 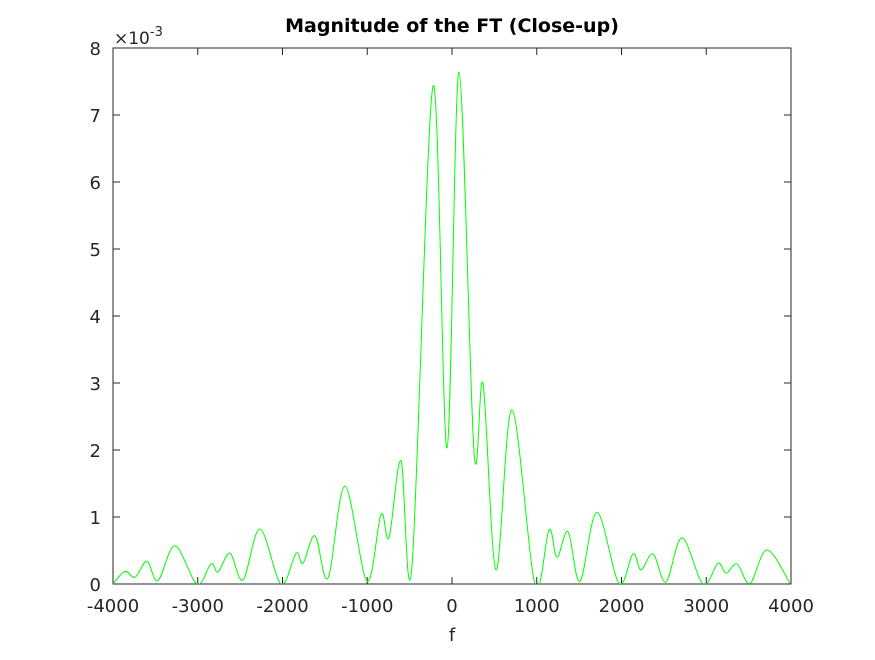 I want to click on y-multiplier-base: ×10, so click(x=132, y=39).